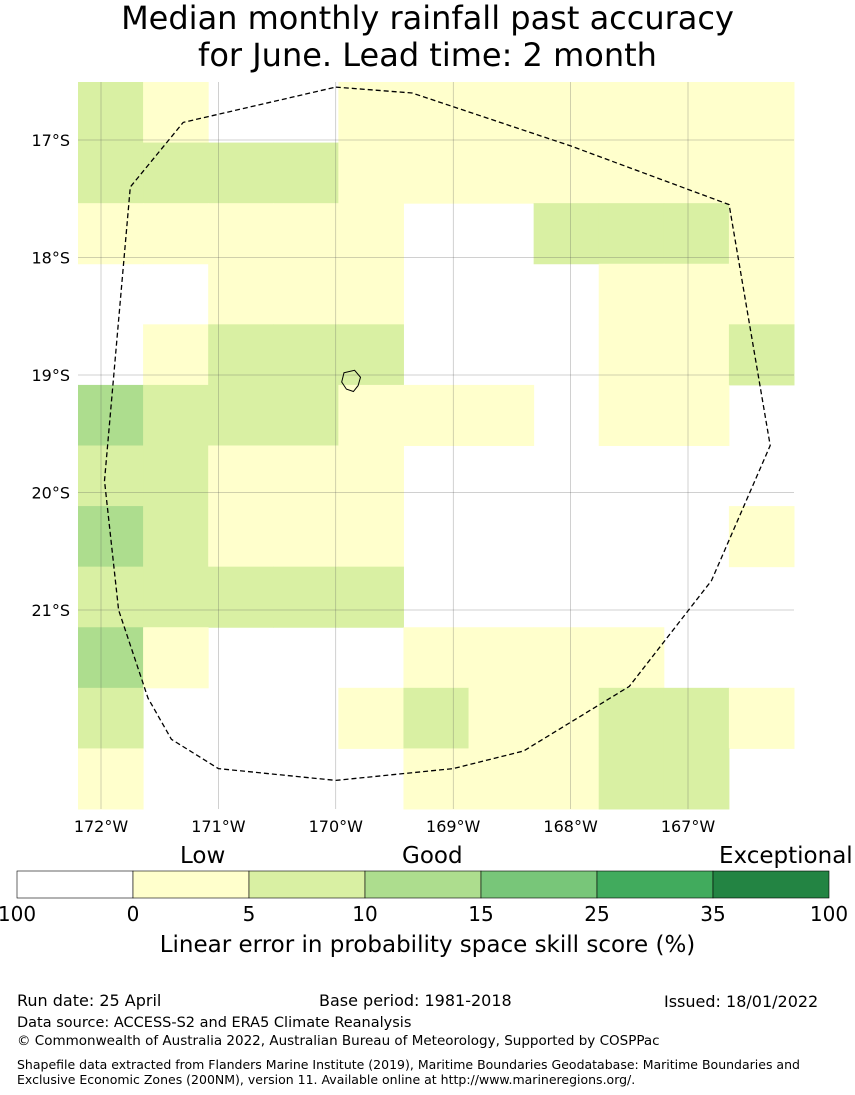 Image resolution: width=855 pixels, height=1095 pixels. What do you see at coordinates (688, 826) in the screenshot?
I see `longitude-tick-label: 167°W` at bounding box center [688, 826].